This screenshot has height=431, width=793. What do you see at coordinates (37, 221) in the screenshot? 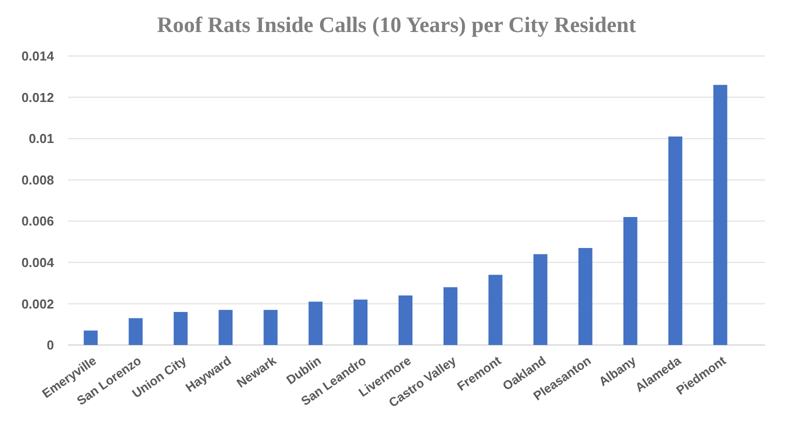
I see `y-tick-label: 0.006` at bounding box center [37, 221].